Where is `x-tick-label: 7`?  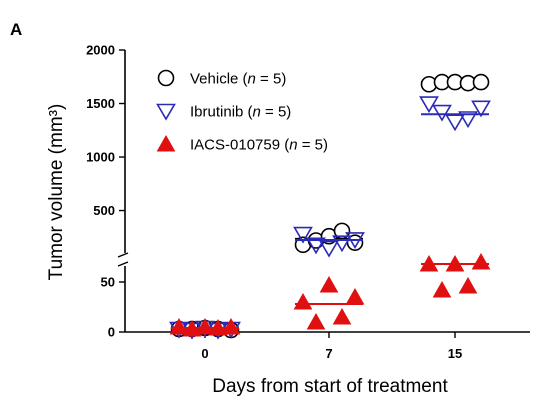 x-tick-label: 7 is located at coordinates (328, 353).